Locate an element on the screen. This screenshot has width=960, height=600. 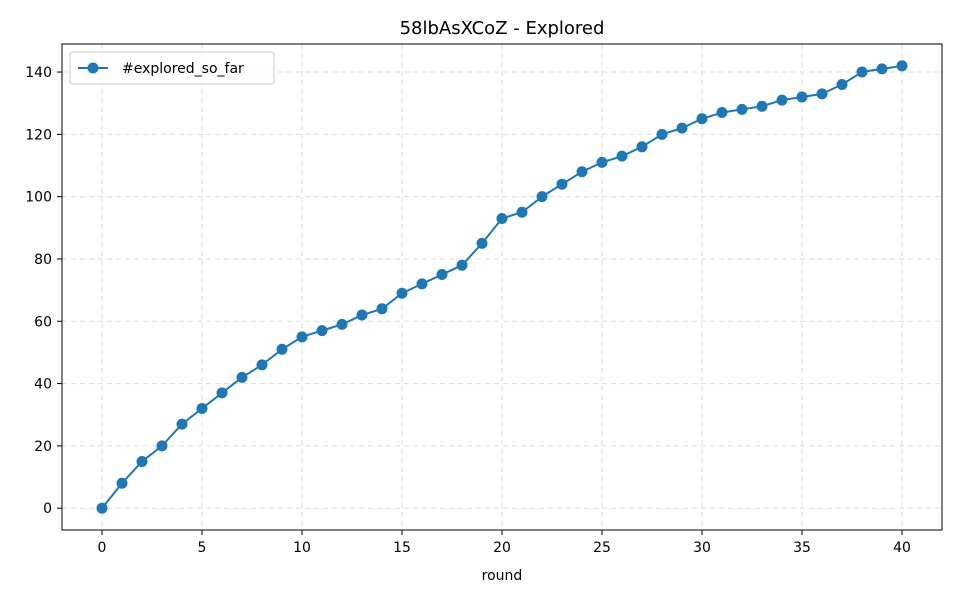
x-tick-label: 40 is located at coordinates (902, 548).